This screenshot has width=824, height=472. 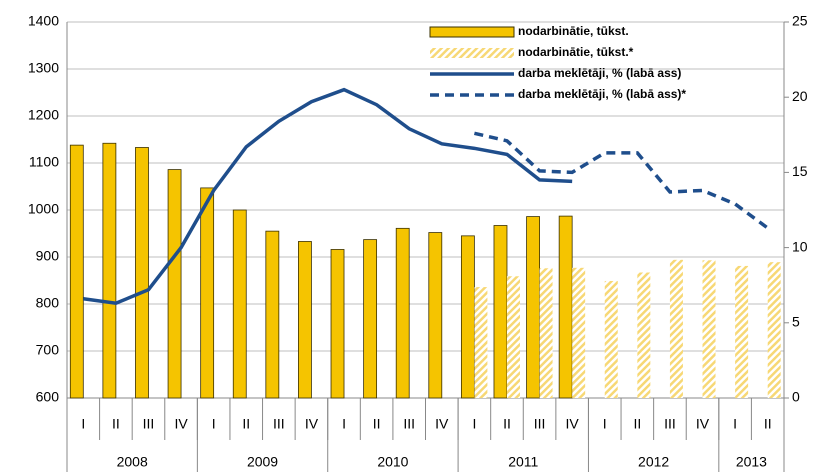 I want to click on legend-label: darba meklētāji, % (labā ass)*, so click(x=602, y=94).